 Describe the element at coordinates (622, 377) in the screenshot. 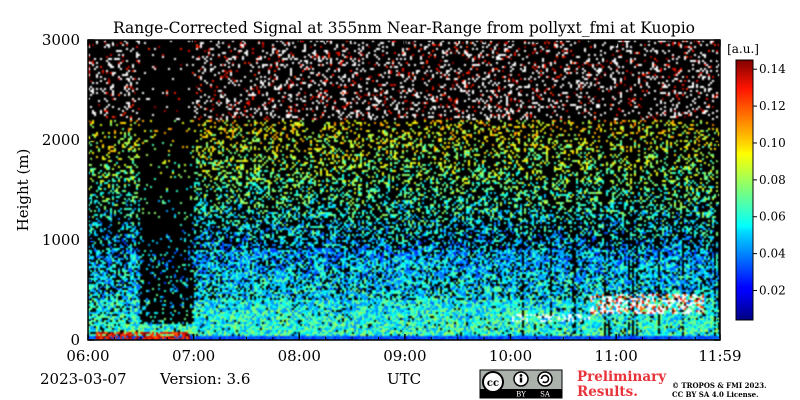

I see `preliminary-line-1: Preliminary` at that location.